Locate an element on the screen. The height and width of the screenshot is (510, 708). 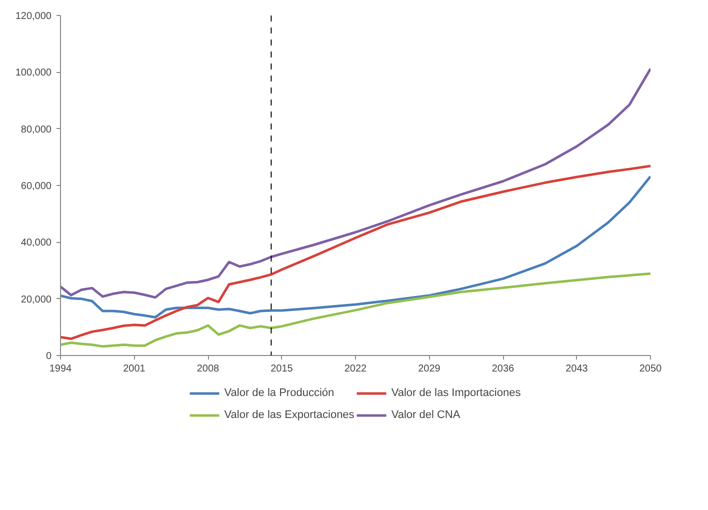
y-tick-label: 0 is located at coordinates (49, 356).